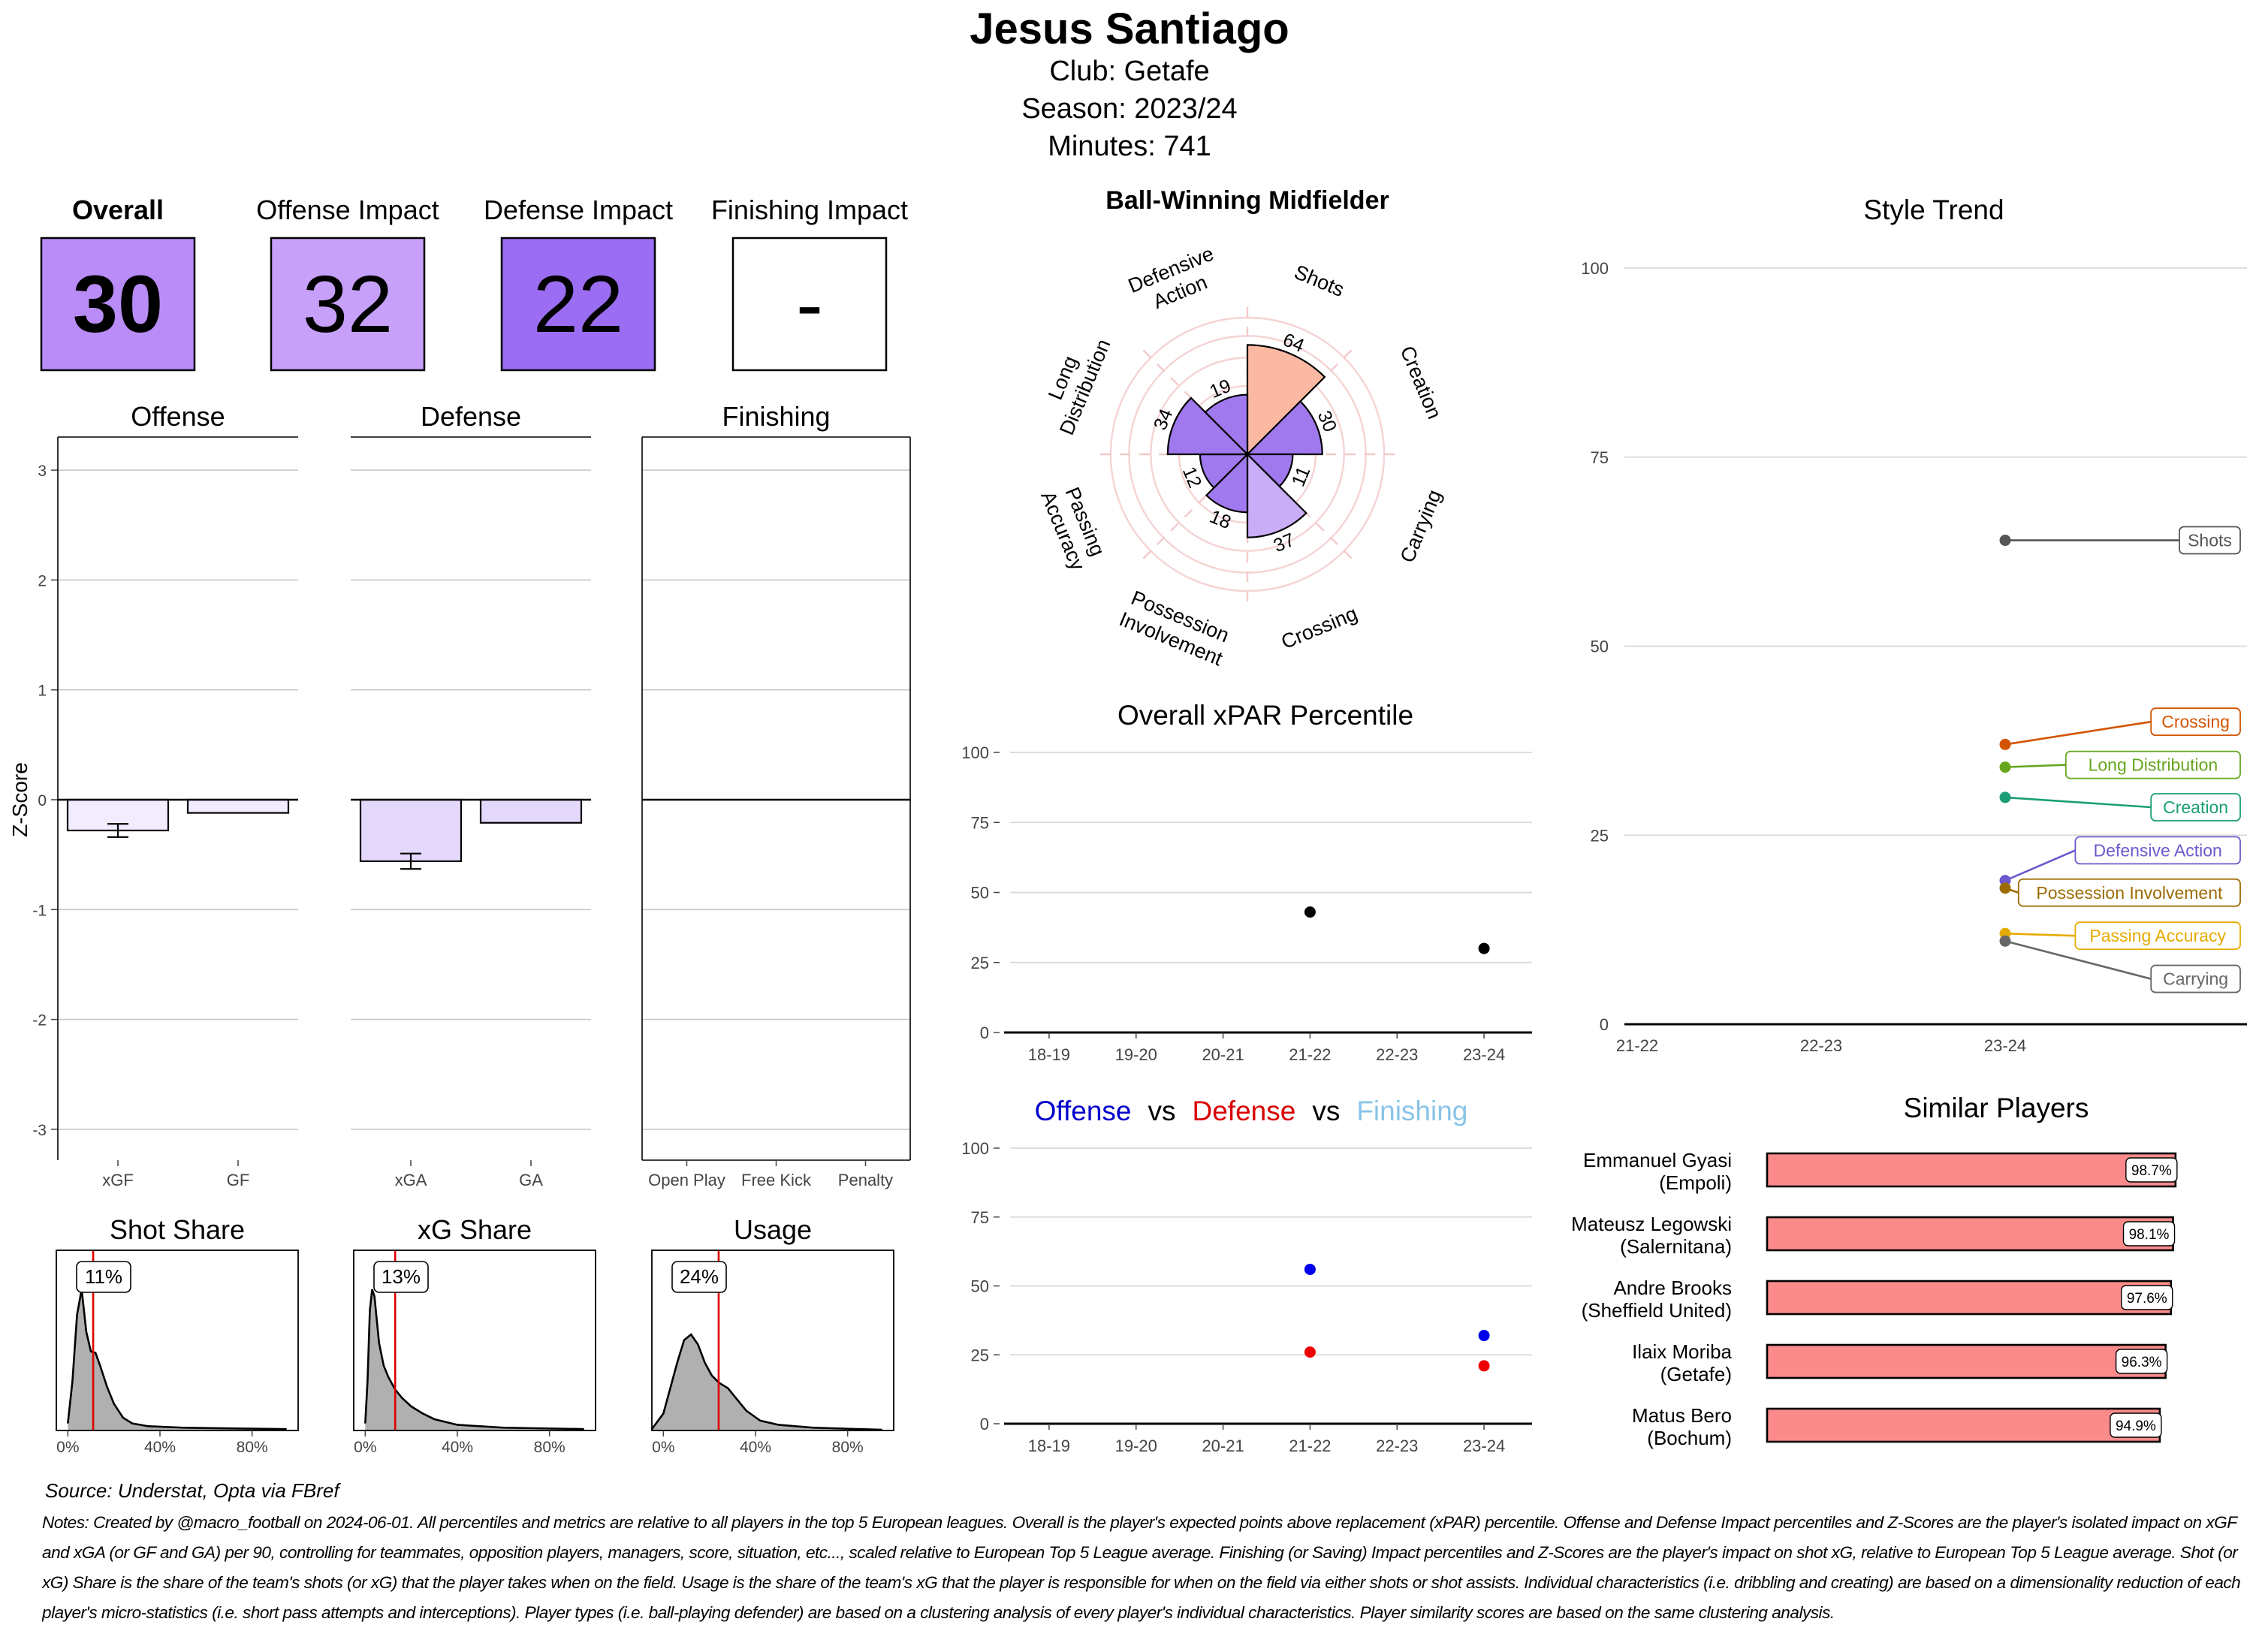 The width and height of the screenshot is (2253, 1652). I want to click on density-line, so click(474, 1359).